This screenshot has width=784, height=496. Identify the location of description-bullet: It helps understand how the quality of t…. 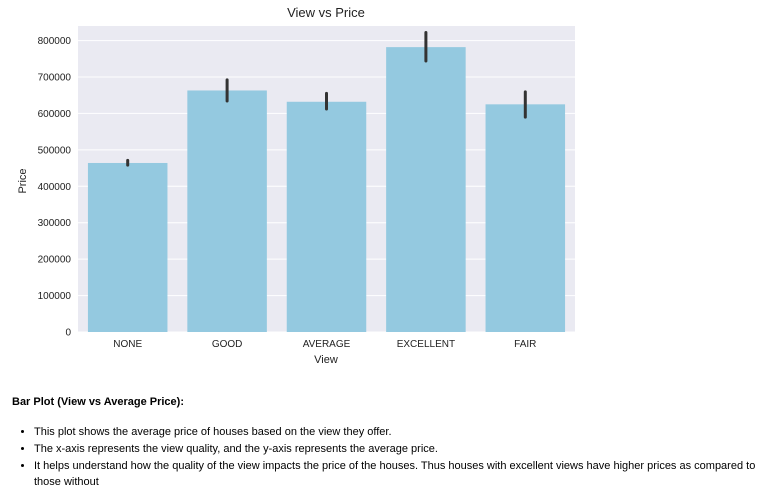
(406, 474).